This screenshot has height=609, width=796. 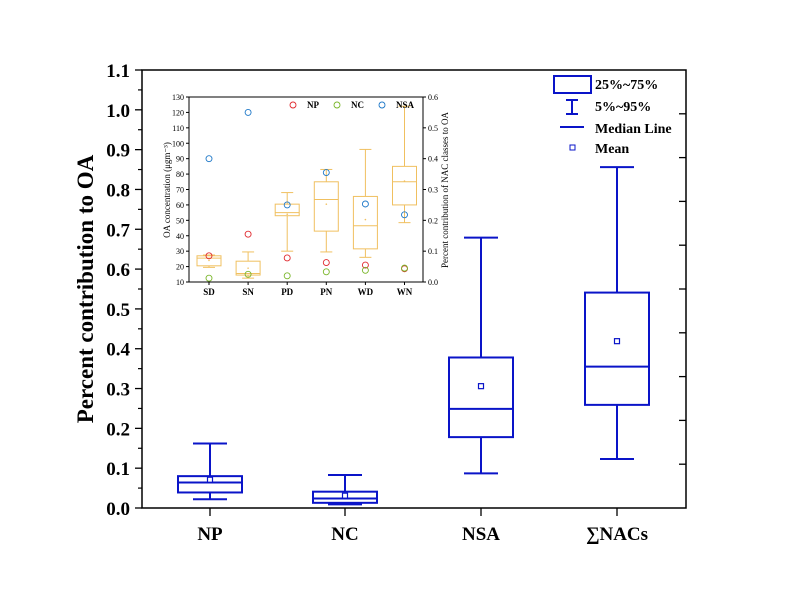 I want to click on x-tick-label: NP, so click(x=210, y=534).